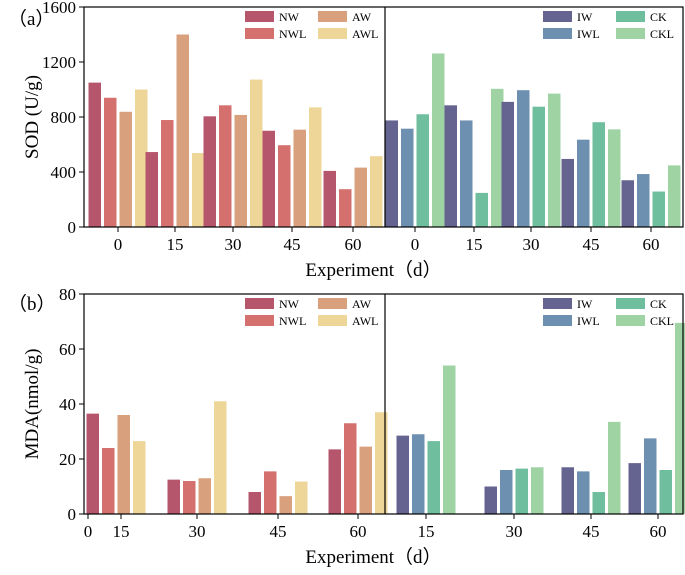 This screenshot has height=575, width=685. I want to click on panel-b-legend-swatch-CK, so click(630, 303).